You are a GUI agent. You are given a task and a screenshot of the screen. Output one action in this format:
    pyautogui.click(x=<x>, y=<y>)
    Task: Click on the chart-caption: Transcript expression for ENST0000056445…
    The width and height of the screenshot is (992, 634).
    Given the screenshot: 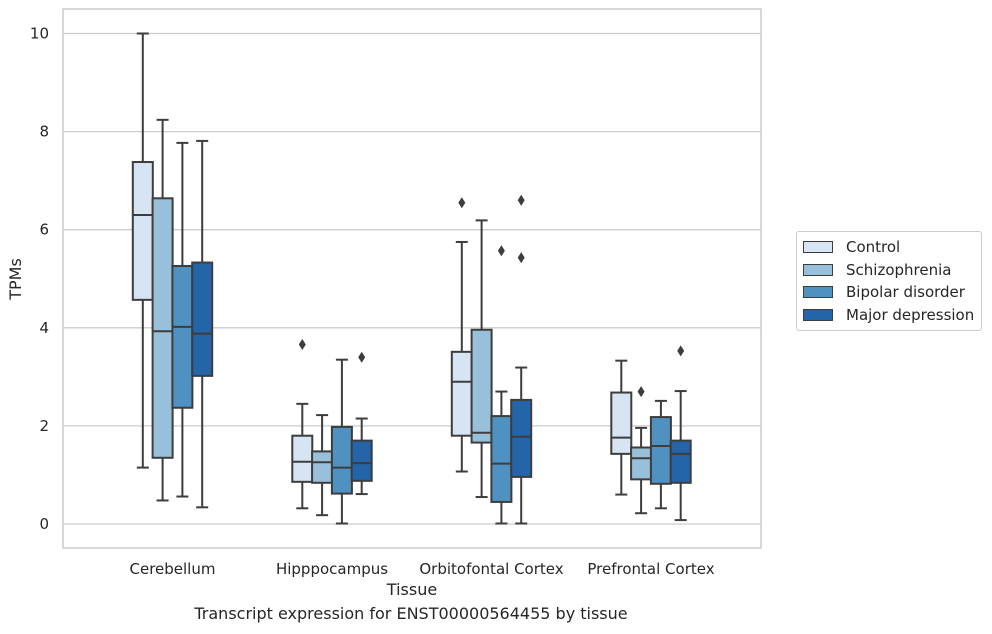 What is the action you would take?
    pyautogui.click(x=411, y=613)
    